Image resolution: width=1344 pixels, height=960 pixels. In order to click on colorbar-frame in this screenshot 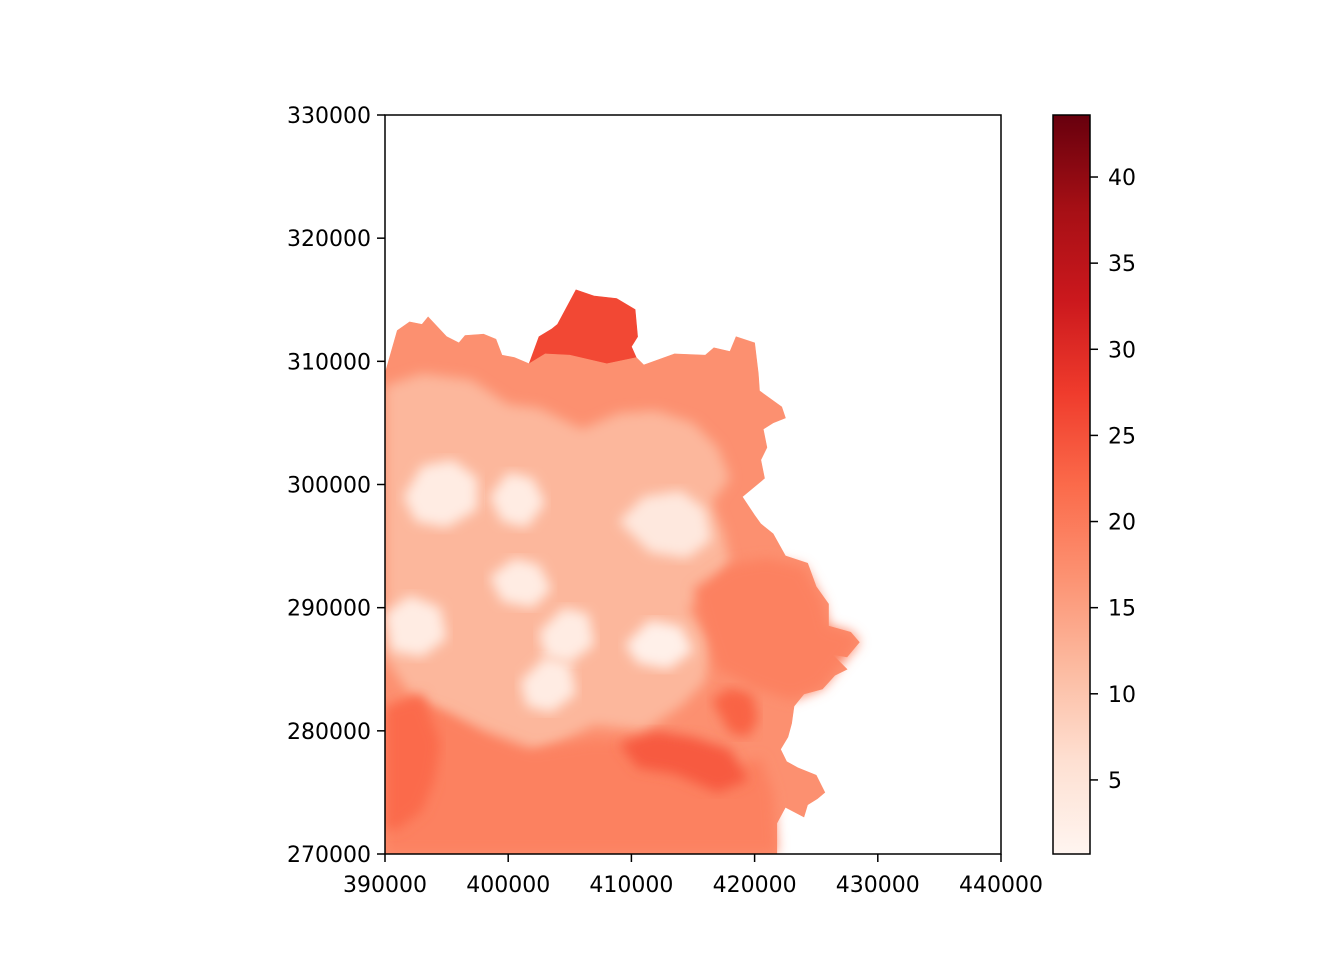, I will do `click(1071, 484)`.